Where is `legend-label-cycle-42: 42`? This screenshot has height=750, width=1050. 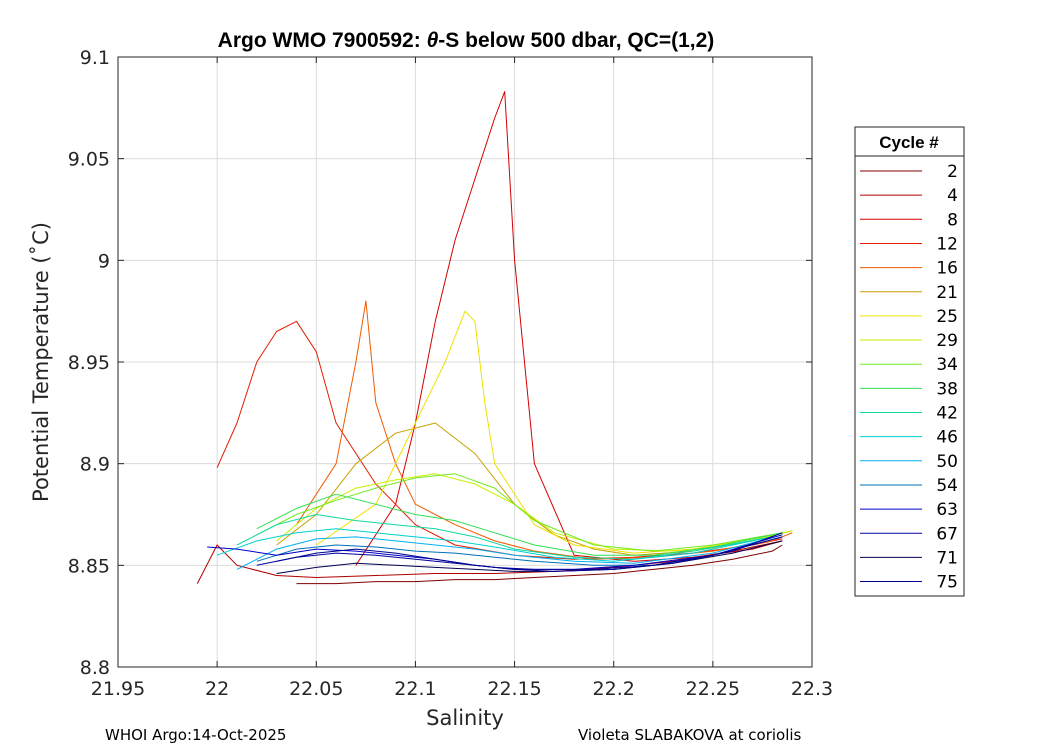 legend-label-cycle-42: 42 is located at coordinates (947, 414).